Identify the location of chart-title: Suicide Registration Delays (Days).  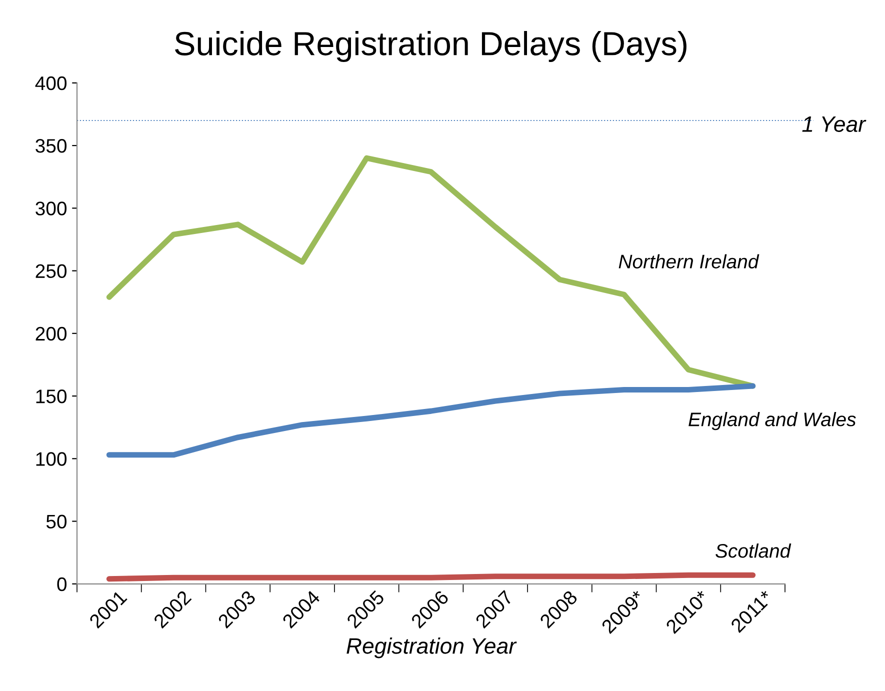
(430, 46).